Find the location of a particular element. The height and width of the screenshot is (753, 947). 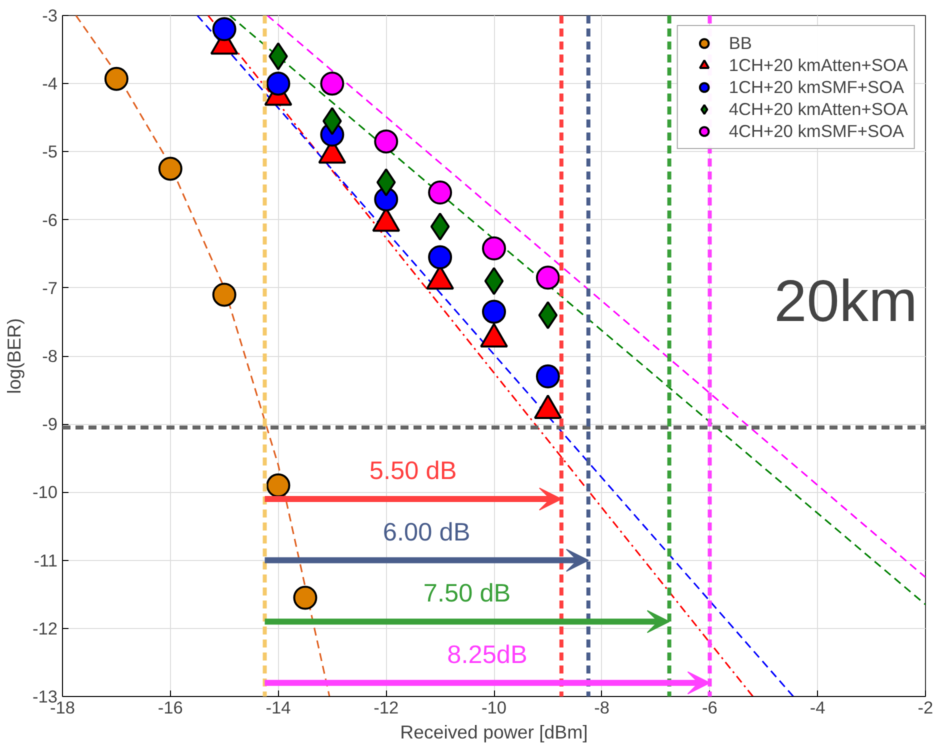

legend-label: BB is located at coordinates (740, 43).